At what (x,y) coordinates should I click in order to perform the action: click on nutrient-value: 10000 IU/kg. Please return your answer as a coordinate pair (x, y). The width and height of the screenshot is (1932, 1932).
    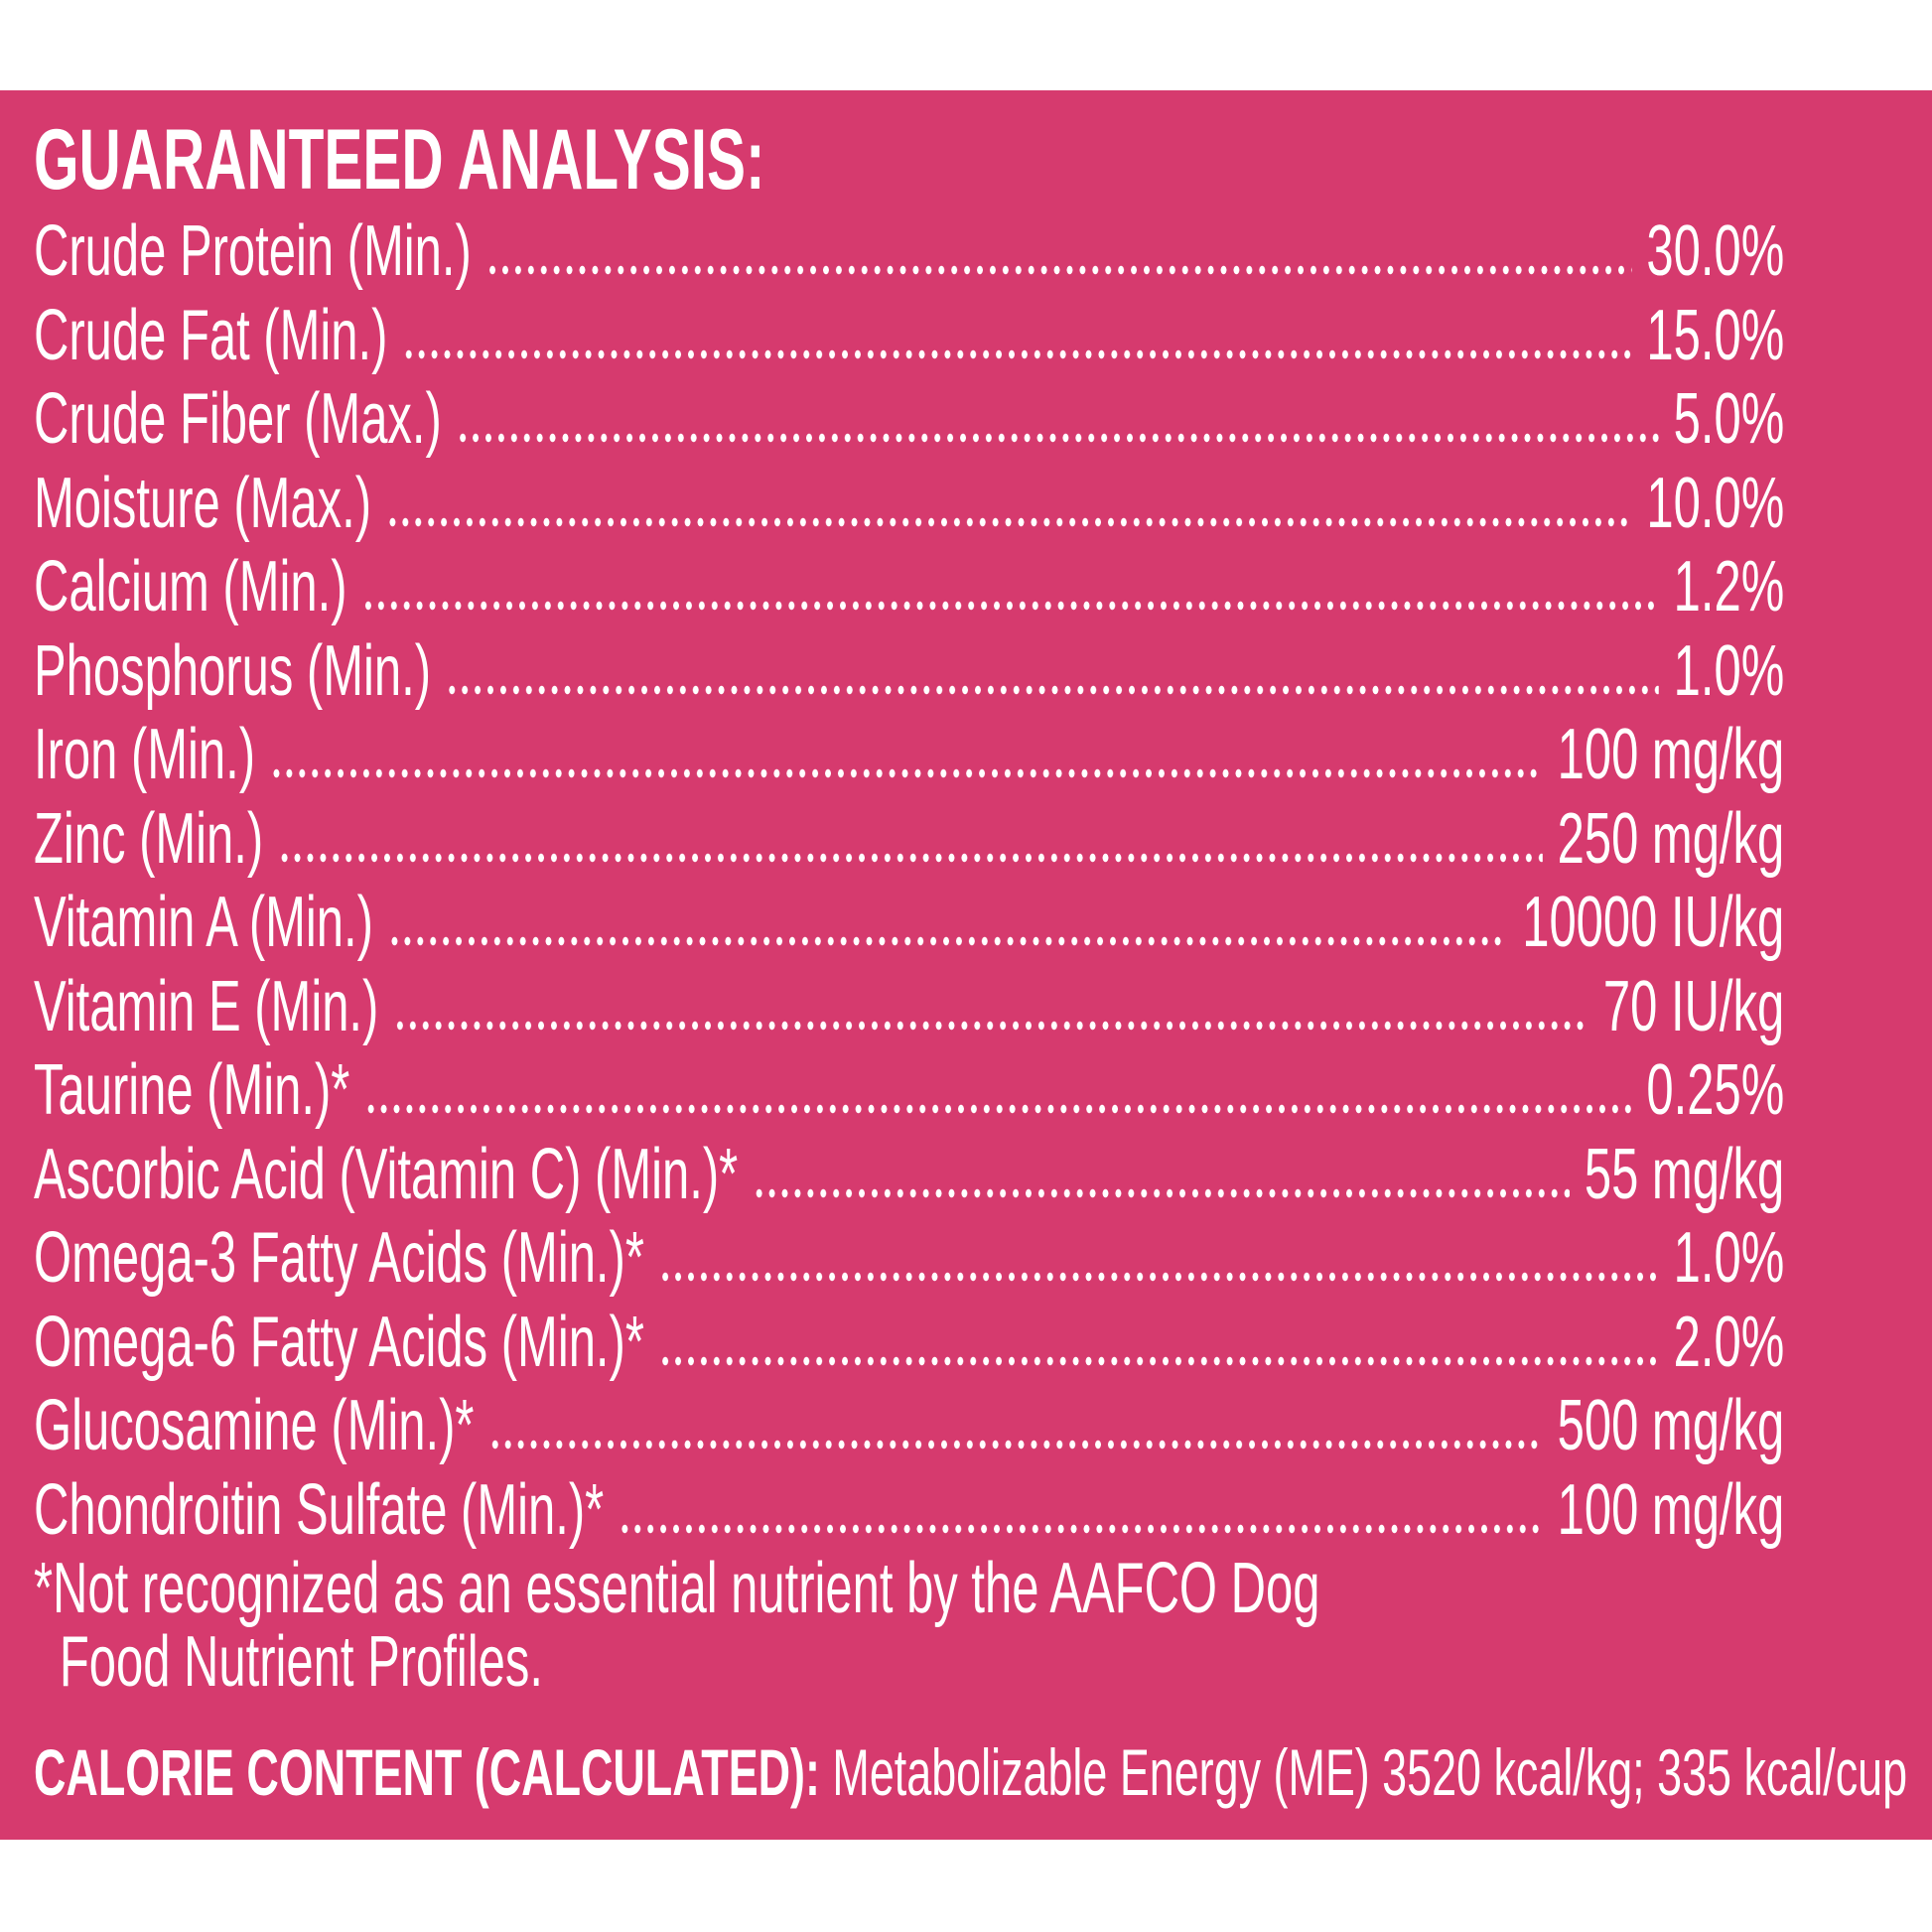
    Looking at the image, I should click on (1653, 922).